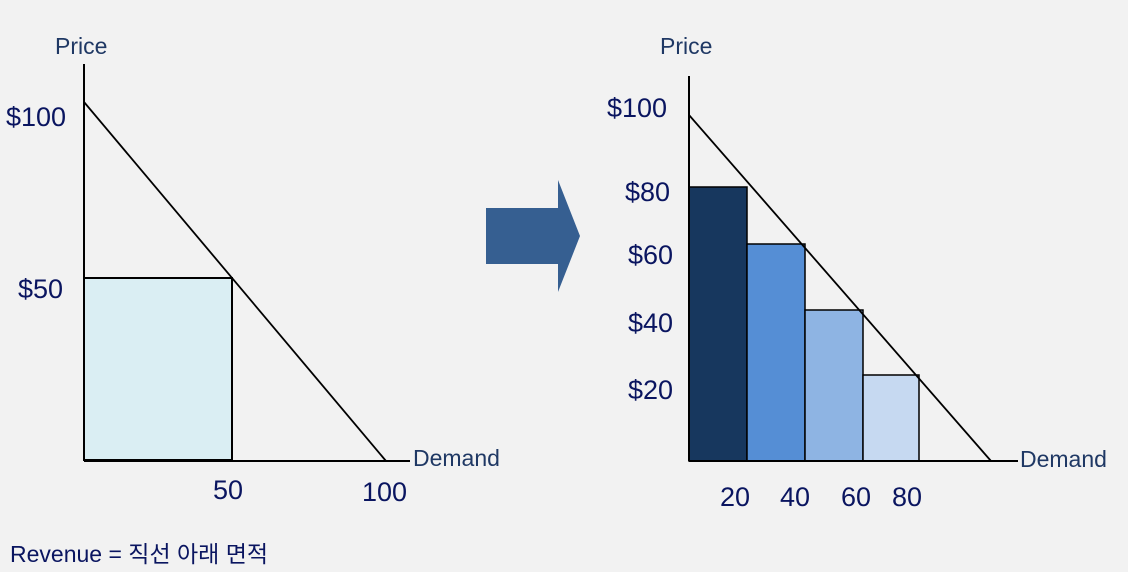  Describe the element at coordinates (637, 108) in the screenshot. I see `right-y-tick-100: $100` at that location.